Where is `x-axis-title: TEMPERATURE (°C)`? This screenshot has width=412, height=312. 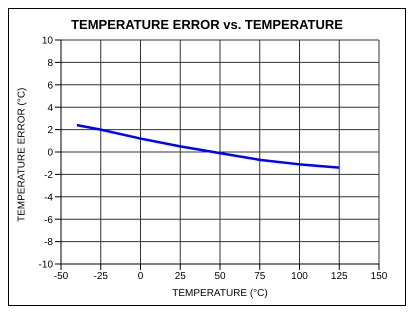 x-axis-title: TEMPERATURE (°C) is located at coordinates (220, 293).